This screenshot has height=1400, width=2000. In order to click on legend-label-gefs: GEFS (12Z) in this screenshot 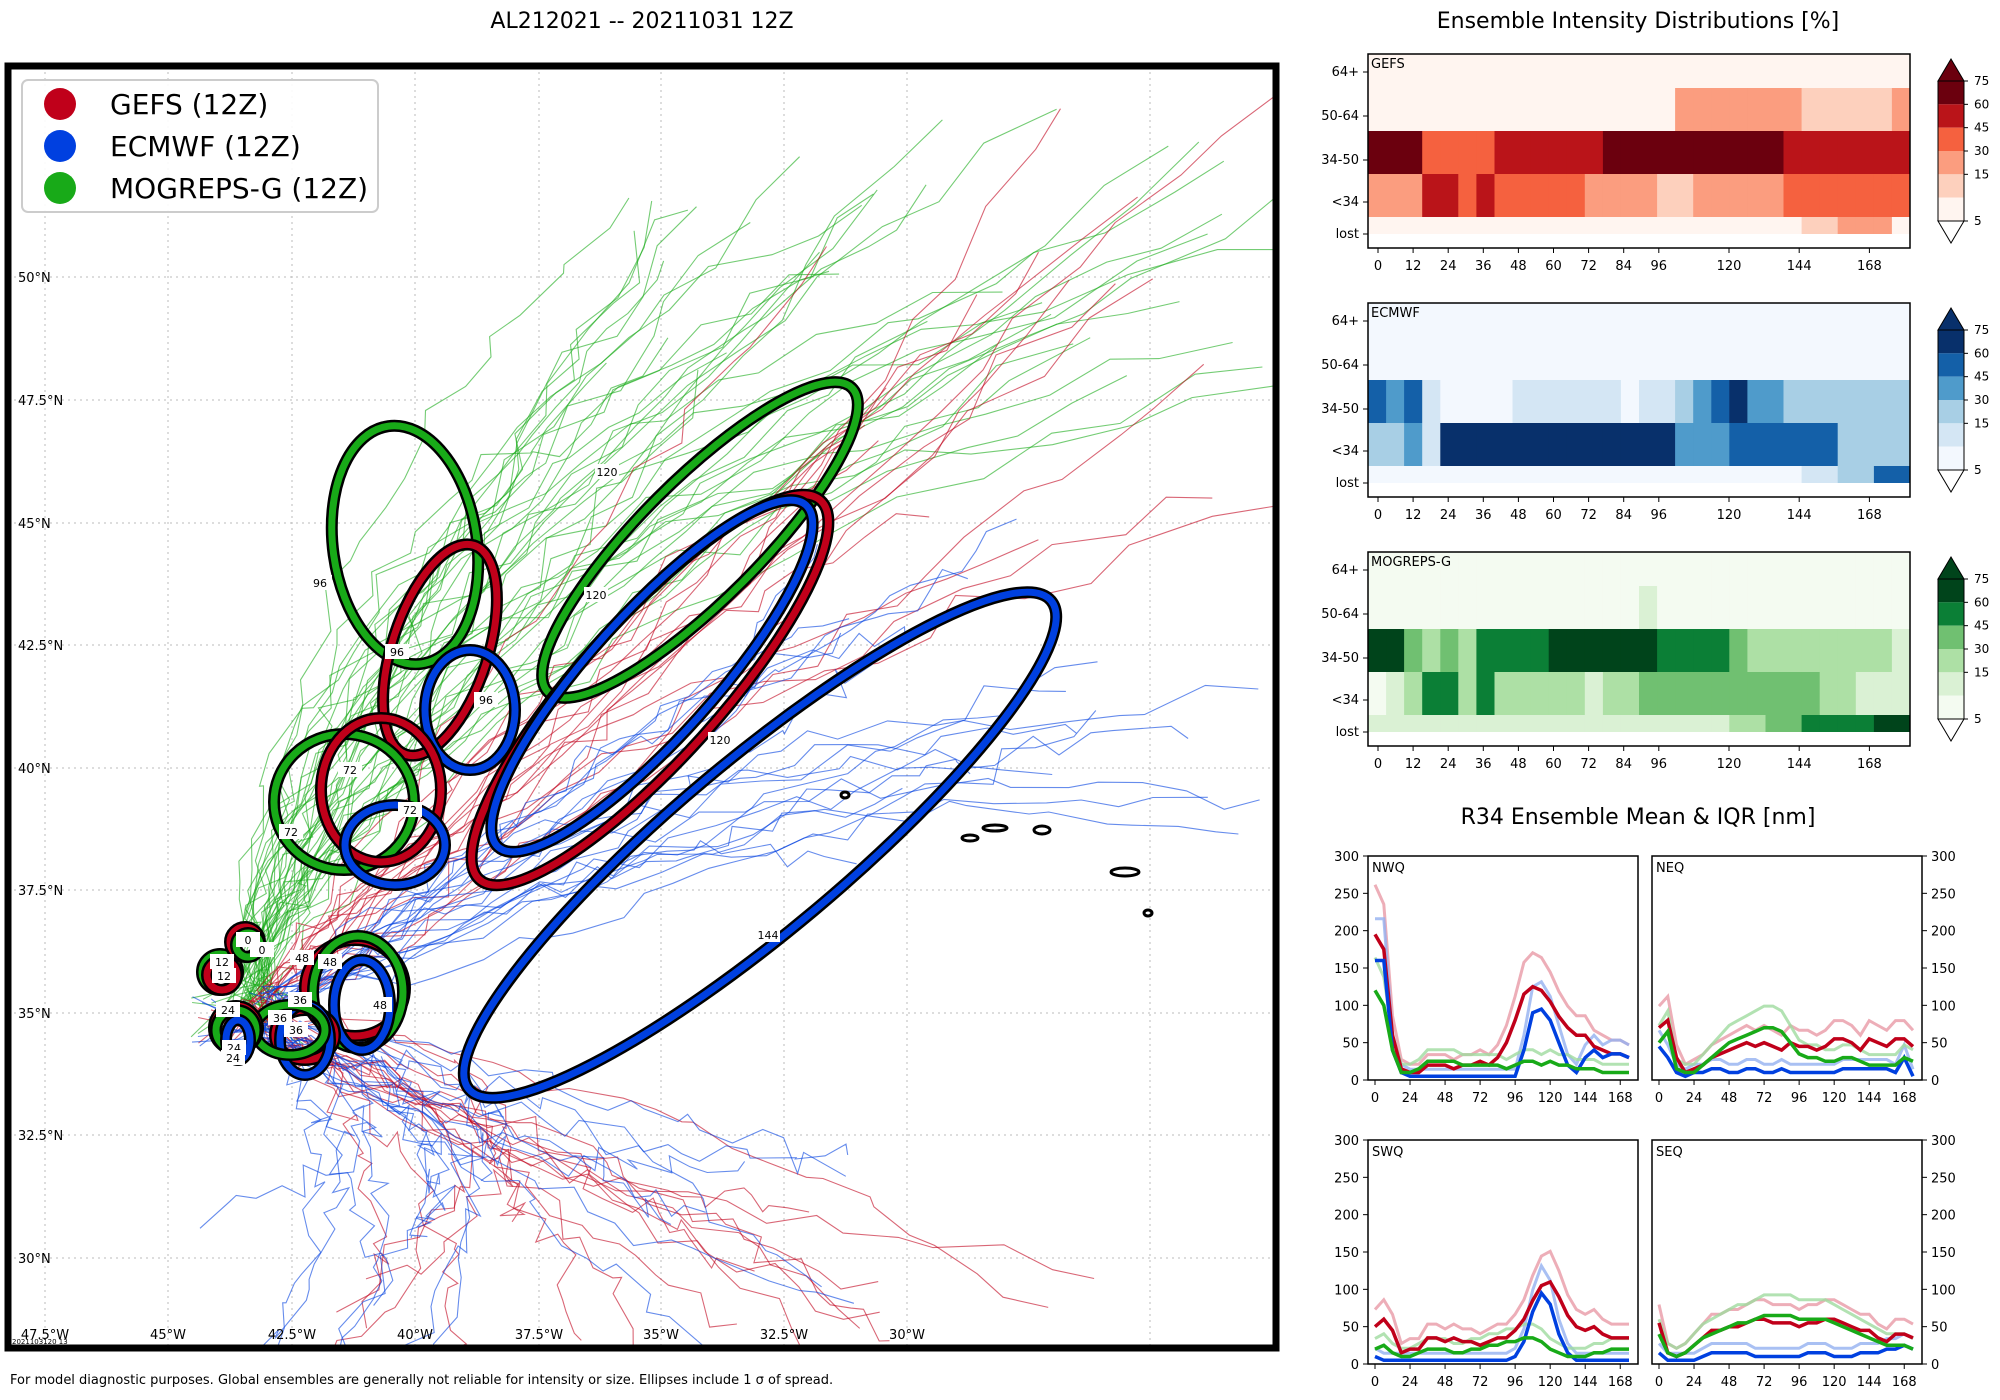, I will do `click(189, 104)`.